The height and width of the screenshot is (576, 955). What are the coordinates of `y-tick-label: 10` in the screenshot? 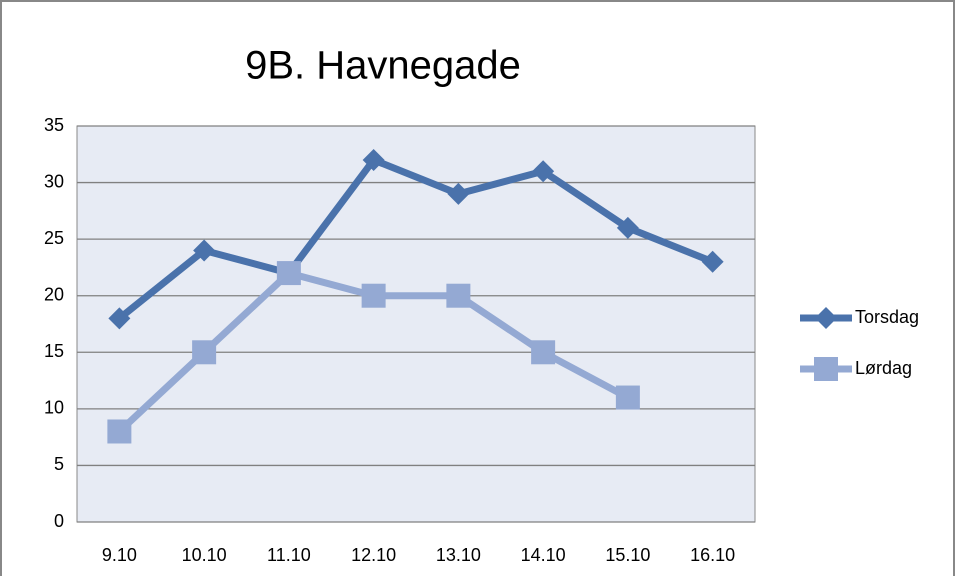 It's located at (54, 408).